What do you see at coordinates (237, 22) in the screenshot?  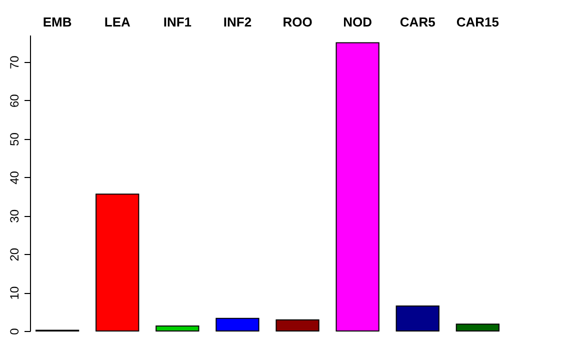 I see `x-tick-label: INF2` at bounding box center [237, 22].